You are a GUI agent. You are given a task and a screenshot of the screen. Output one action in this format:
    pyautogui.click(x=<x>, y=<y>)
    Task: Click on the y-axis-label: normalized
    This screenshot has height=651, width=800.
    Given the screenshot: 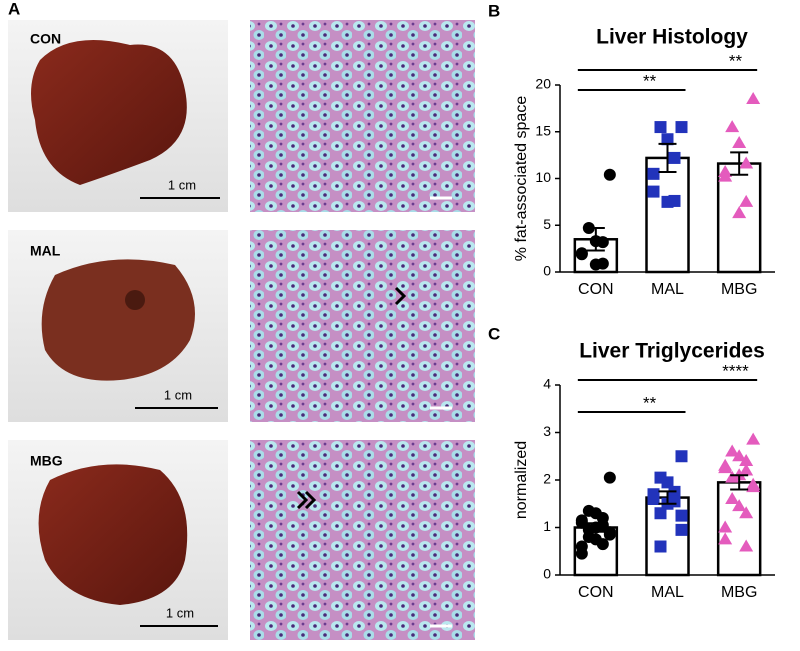 What is the action you would take?
    pyautogui.click(x=521, y=480)
    